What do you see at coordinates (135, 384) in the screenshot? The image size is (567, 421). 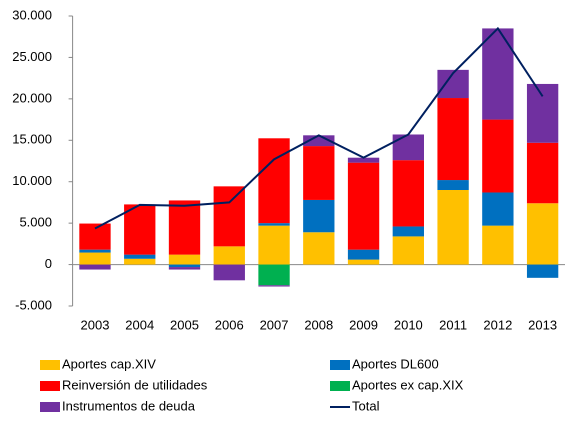 I see `legend-label: Reinversión de utilidades` at bounding box center [135, 384].